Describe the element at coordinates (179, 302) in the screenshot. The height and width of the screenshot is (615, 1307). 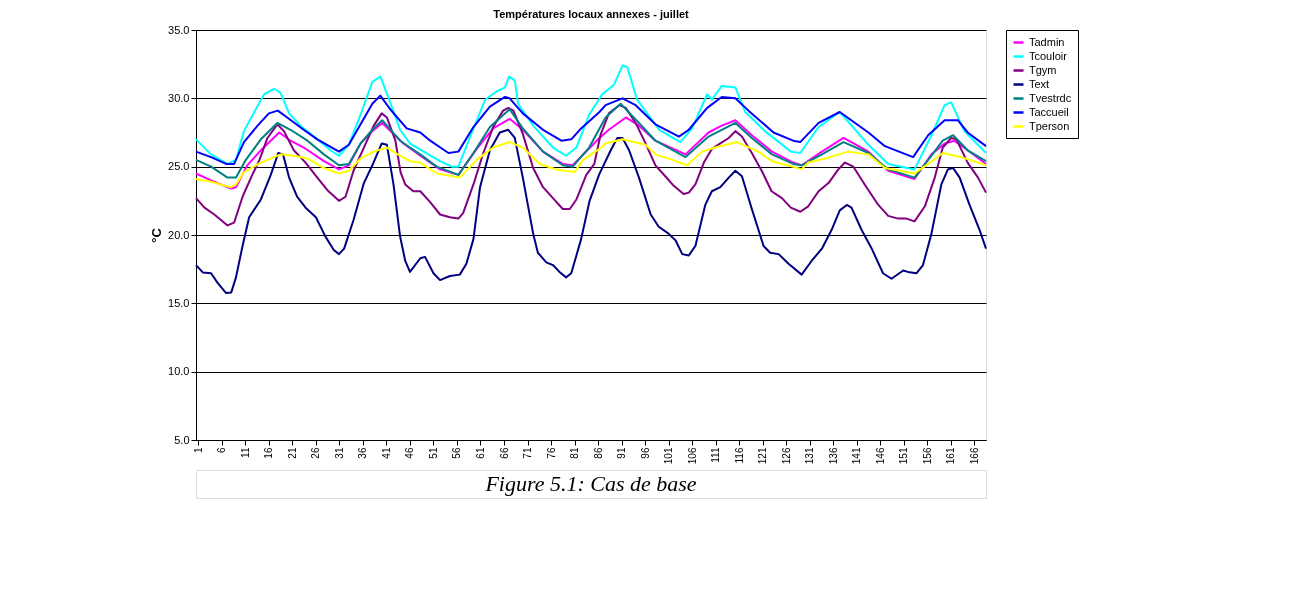
I see `y-tick-label: 15.0` at that location.